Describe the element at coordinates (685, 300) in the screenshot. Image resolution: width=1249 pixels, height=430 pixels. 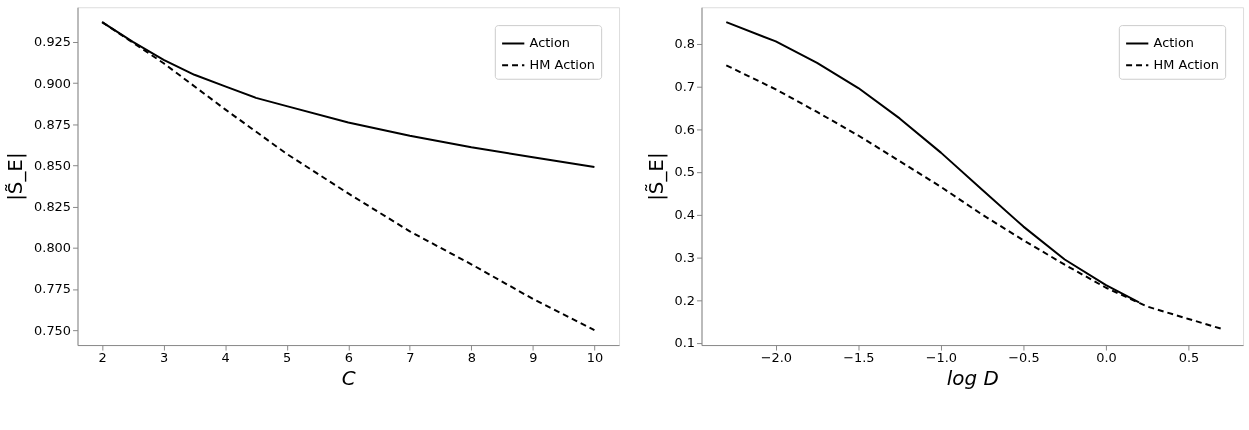
I see `y-tick-label: 0.2` at that location.